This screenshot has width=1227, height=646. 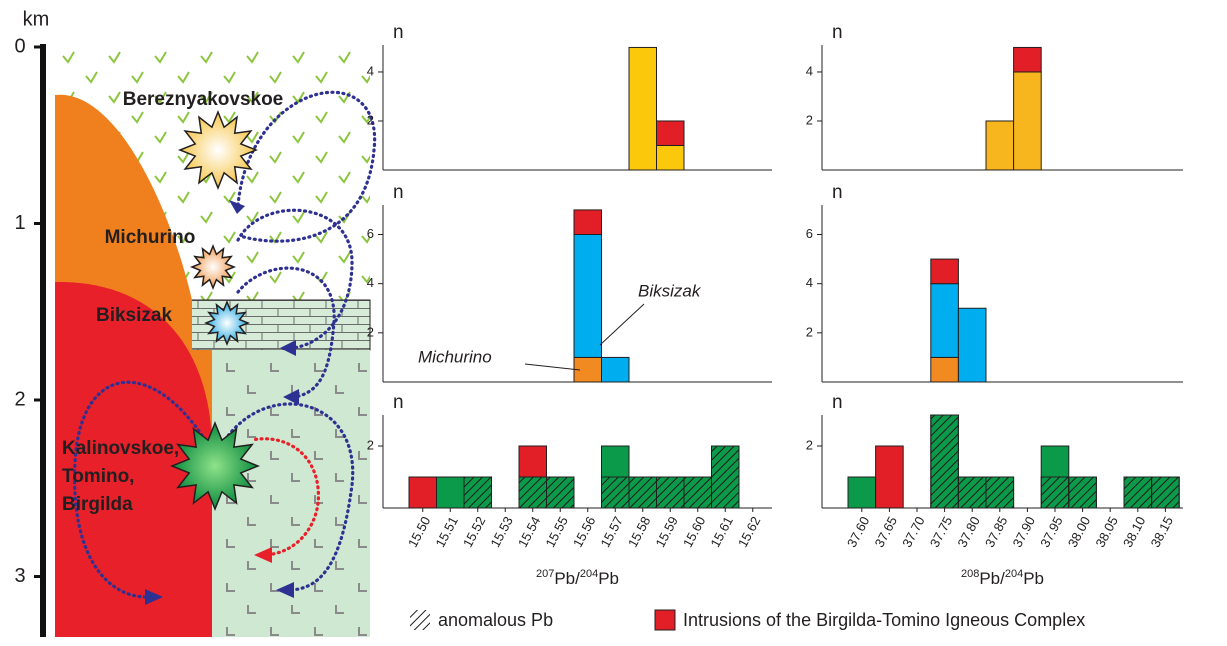 What do you see at coordinates (150, 237) in the screenshot?
I see `deposit-label: Michurino` at bounding box center [150, 237].